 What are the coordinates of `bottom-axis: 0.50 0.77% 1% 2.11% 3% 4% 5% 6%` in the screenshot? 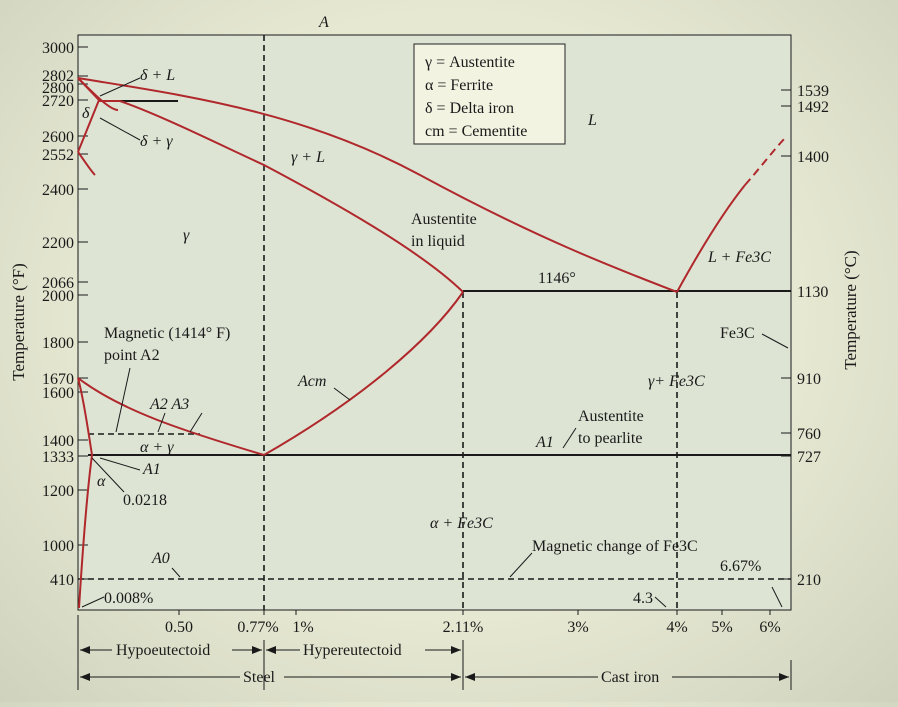 It's located at (473, 623).